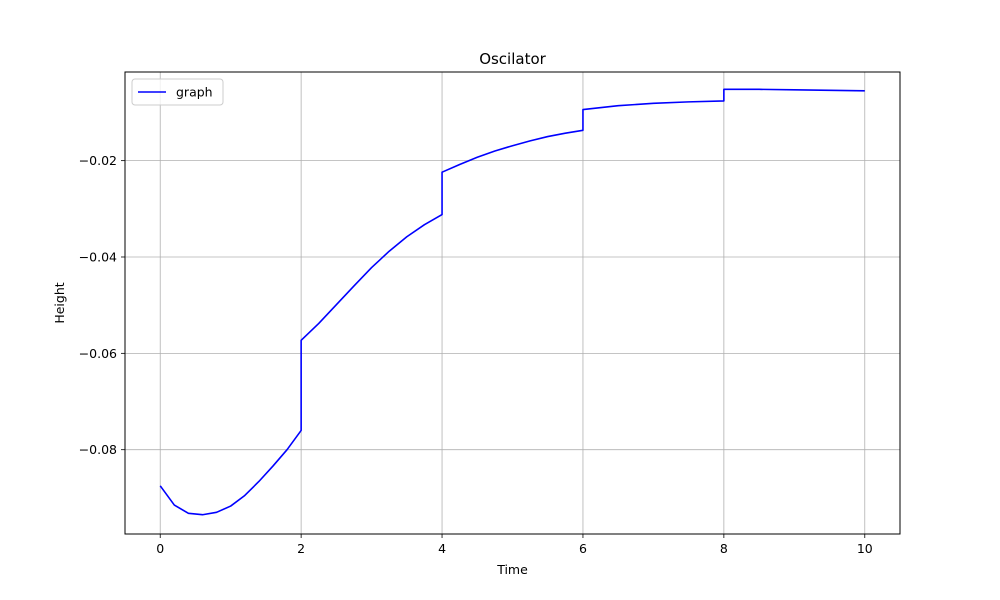  Describe the element at coordinates (102, 305) in the screenshot. I see `y-axis-ticks: −0.08 −0.06 −0.04 −0.02` at that location.